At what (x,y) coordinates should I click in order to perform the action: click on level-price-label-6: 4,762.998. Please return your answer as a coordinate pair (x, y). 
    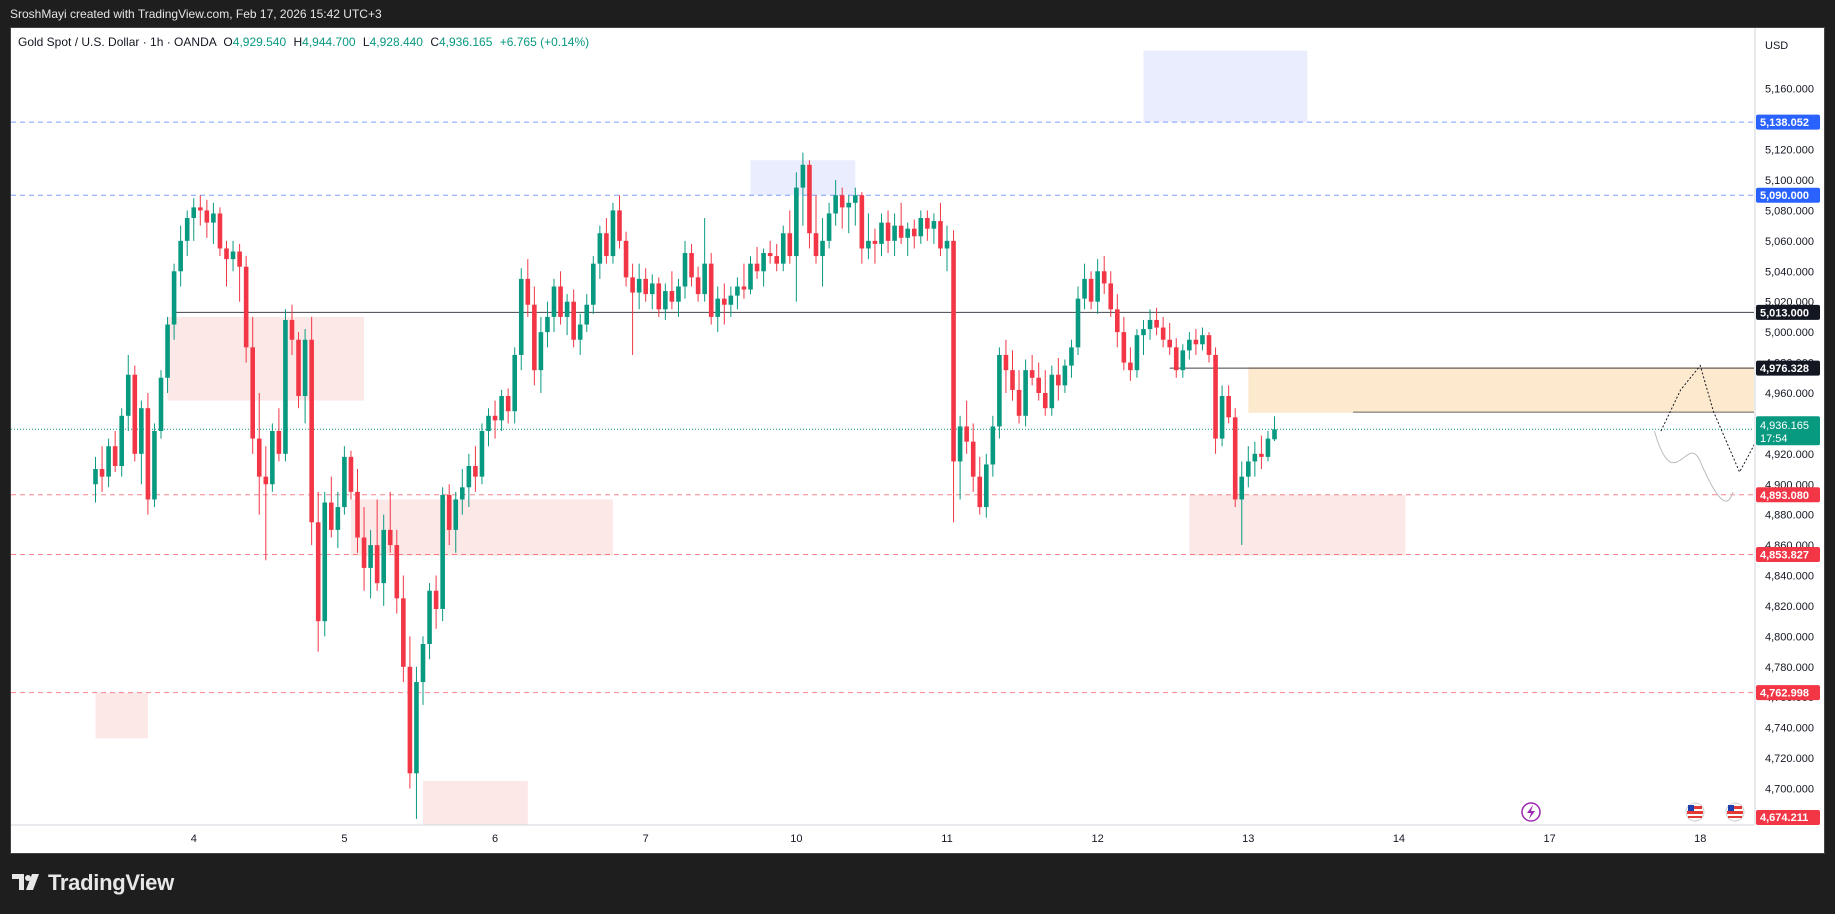
    Looking at the image, I should click on (1784, 694).